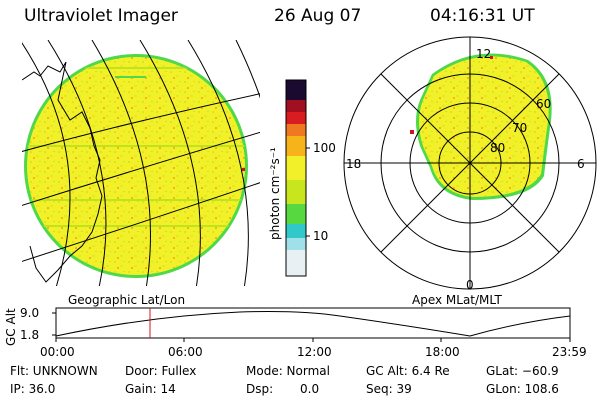 This screenshot has height=400, width=600. What do you see at coordinates (275, 193) in the screenshot?
I see `colorbar-label: photon cm⁻²s⁻¹` at bounding box center [275, 193].